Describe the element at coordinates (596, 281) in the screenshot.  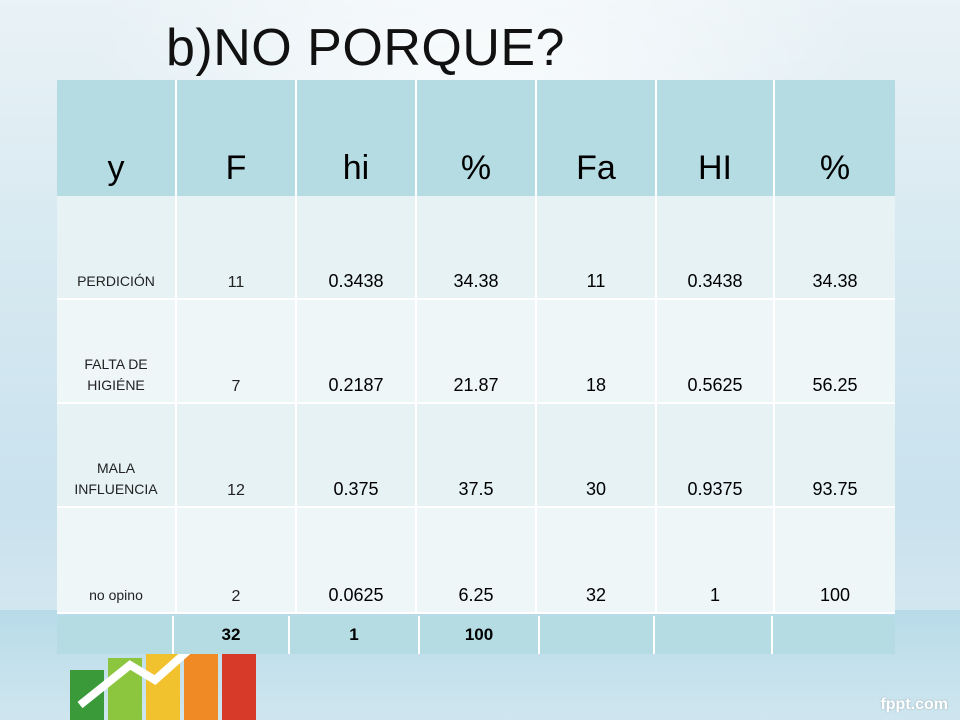
I see `cell-fa: 11` at that location.